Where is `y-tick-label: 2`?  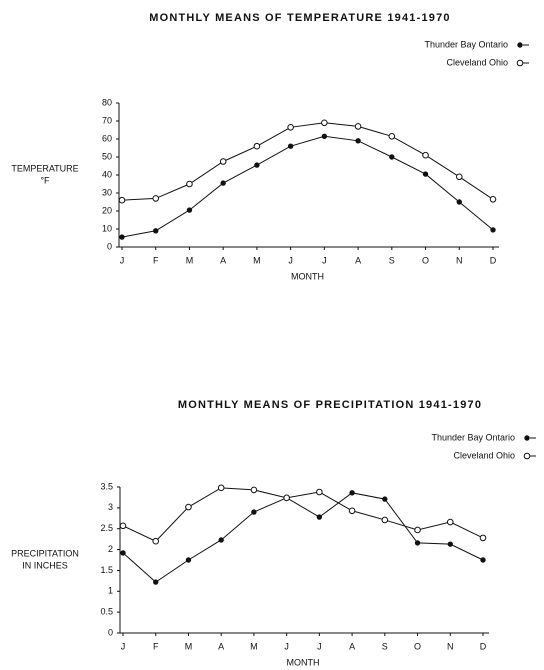 y-tick-label: 2 is located at coordinates (110, 549).